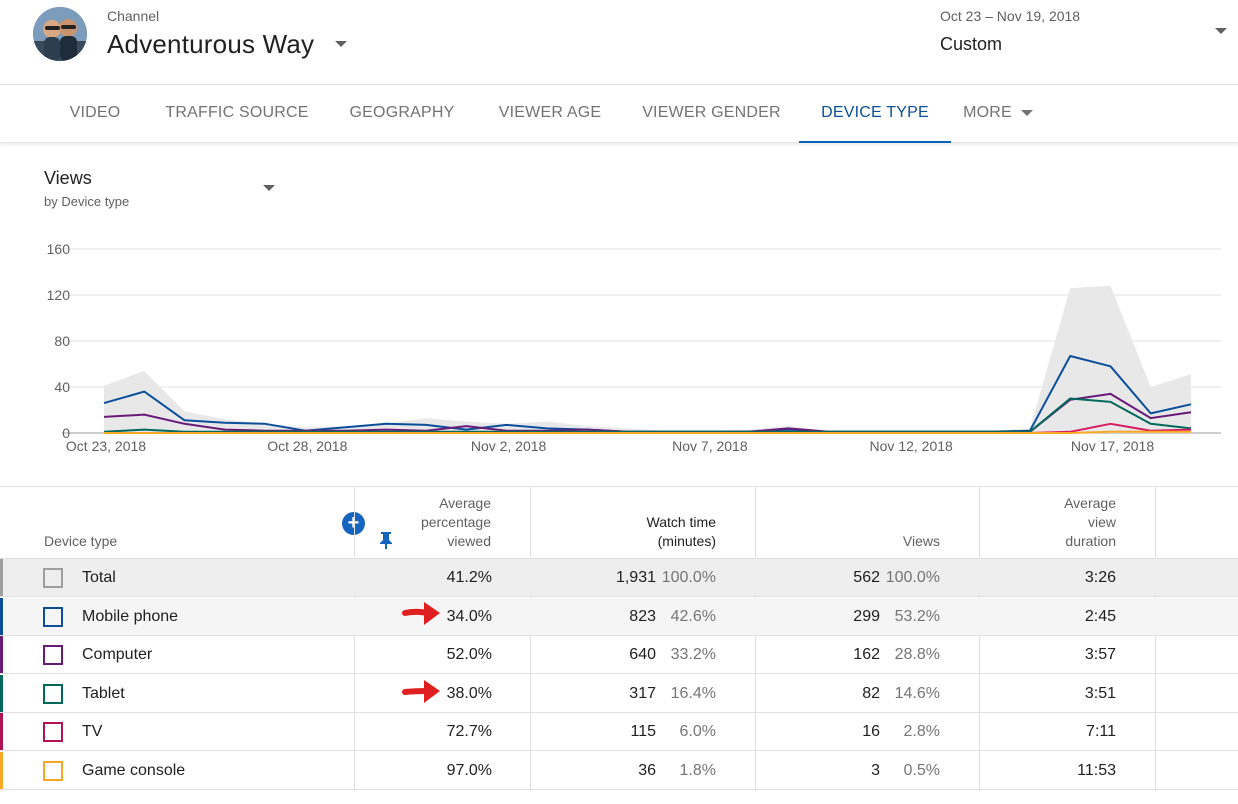 Image resolution: width=1238 pixels, height=804 pixels. What do you see at coordinates (1100, 654) in the screenshot?
I see `row-avg-duration: 3:57` at bounding box center [1100, 654].